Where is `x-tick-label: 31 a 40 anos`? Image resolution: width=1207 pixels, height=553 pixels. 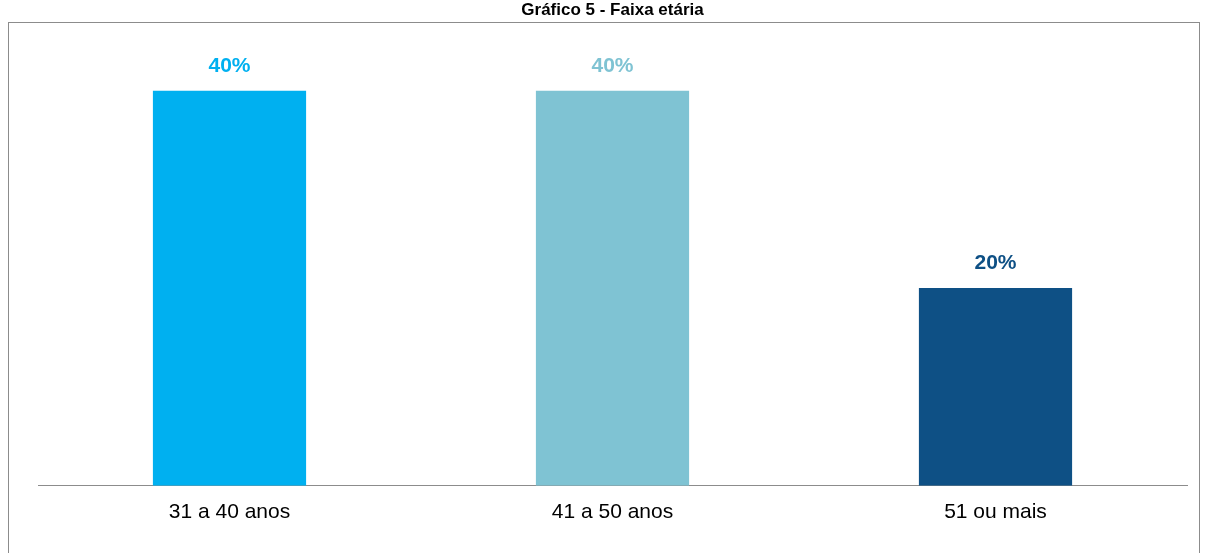
x-tick-label: 31 a 40 anos is located at coordinates (229, 511).